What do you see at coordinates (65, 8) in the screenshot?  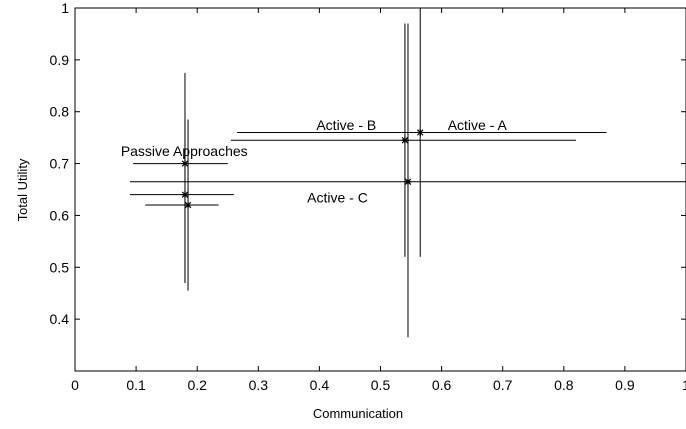 I see `y-tick-label: 1` at bounding box center [65, 8].